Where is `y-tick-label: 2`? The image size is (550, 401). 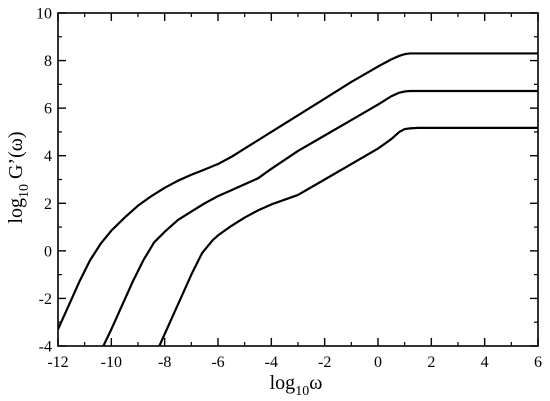 y-tick-label: 2 is located at coordinates (48, 204).